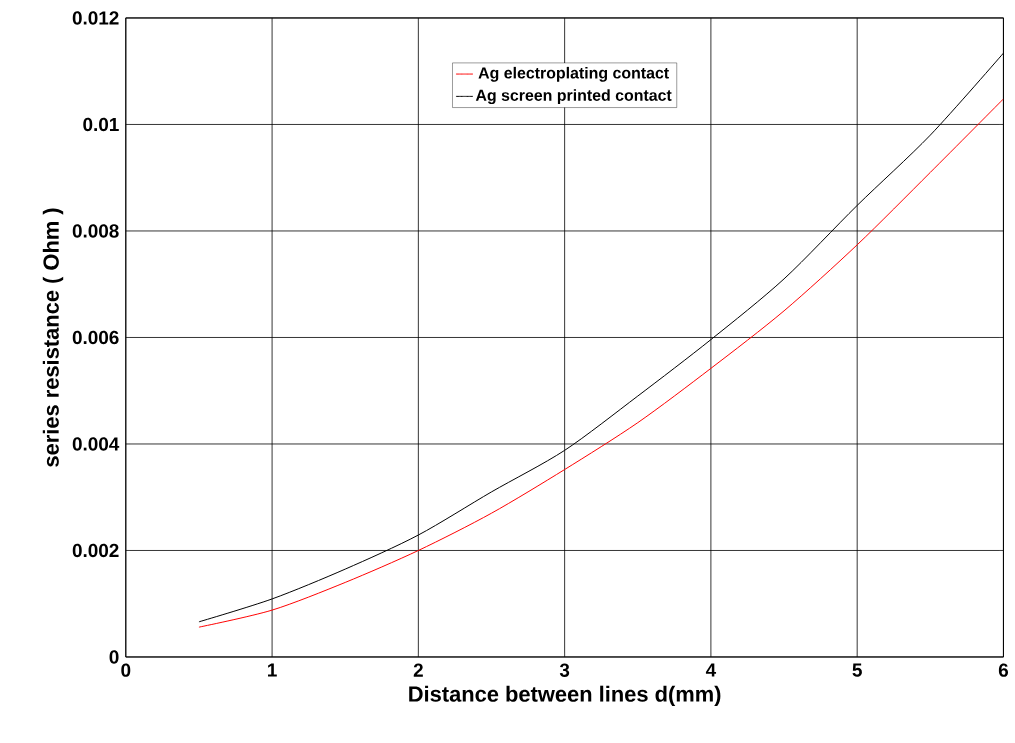  I want to click on x-axis-title: Distance between lines d(mm), so click(565, 696).